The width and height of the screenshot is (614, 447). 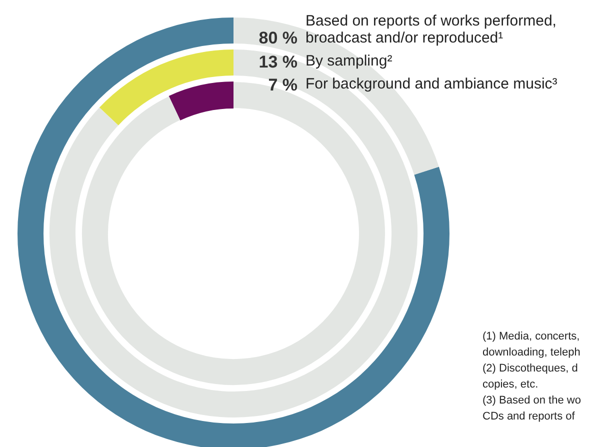 I want to click on text: downloading, teleph, so click(x=531, y=352).